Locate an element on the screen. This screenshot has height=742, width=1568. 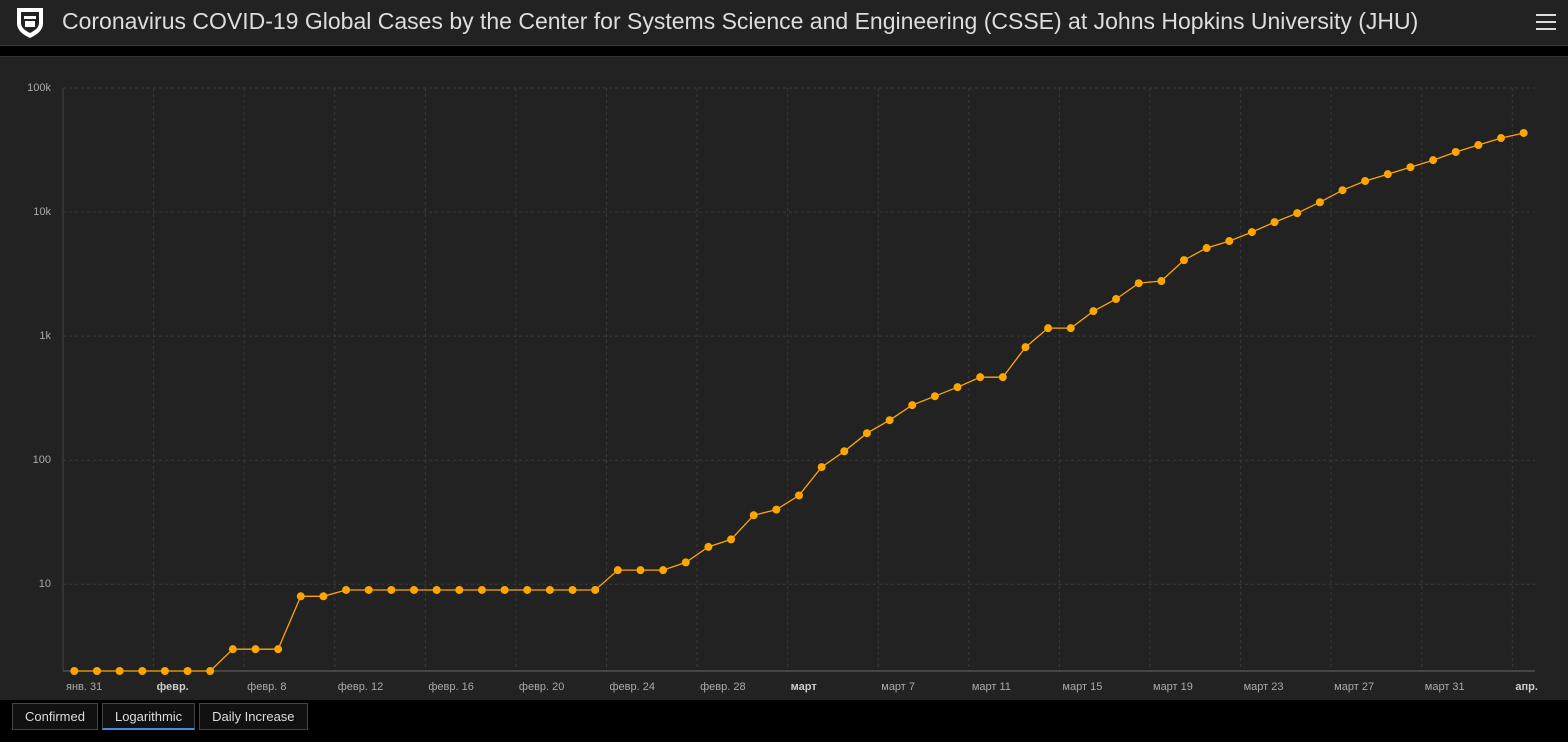
x-tick-label: февр. 28 is located at coordinates (722, 687).